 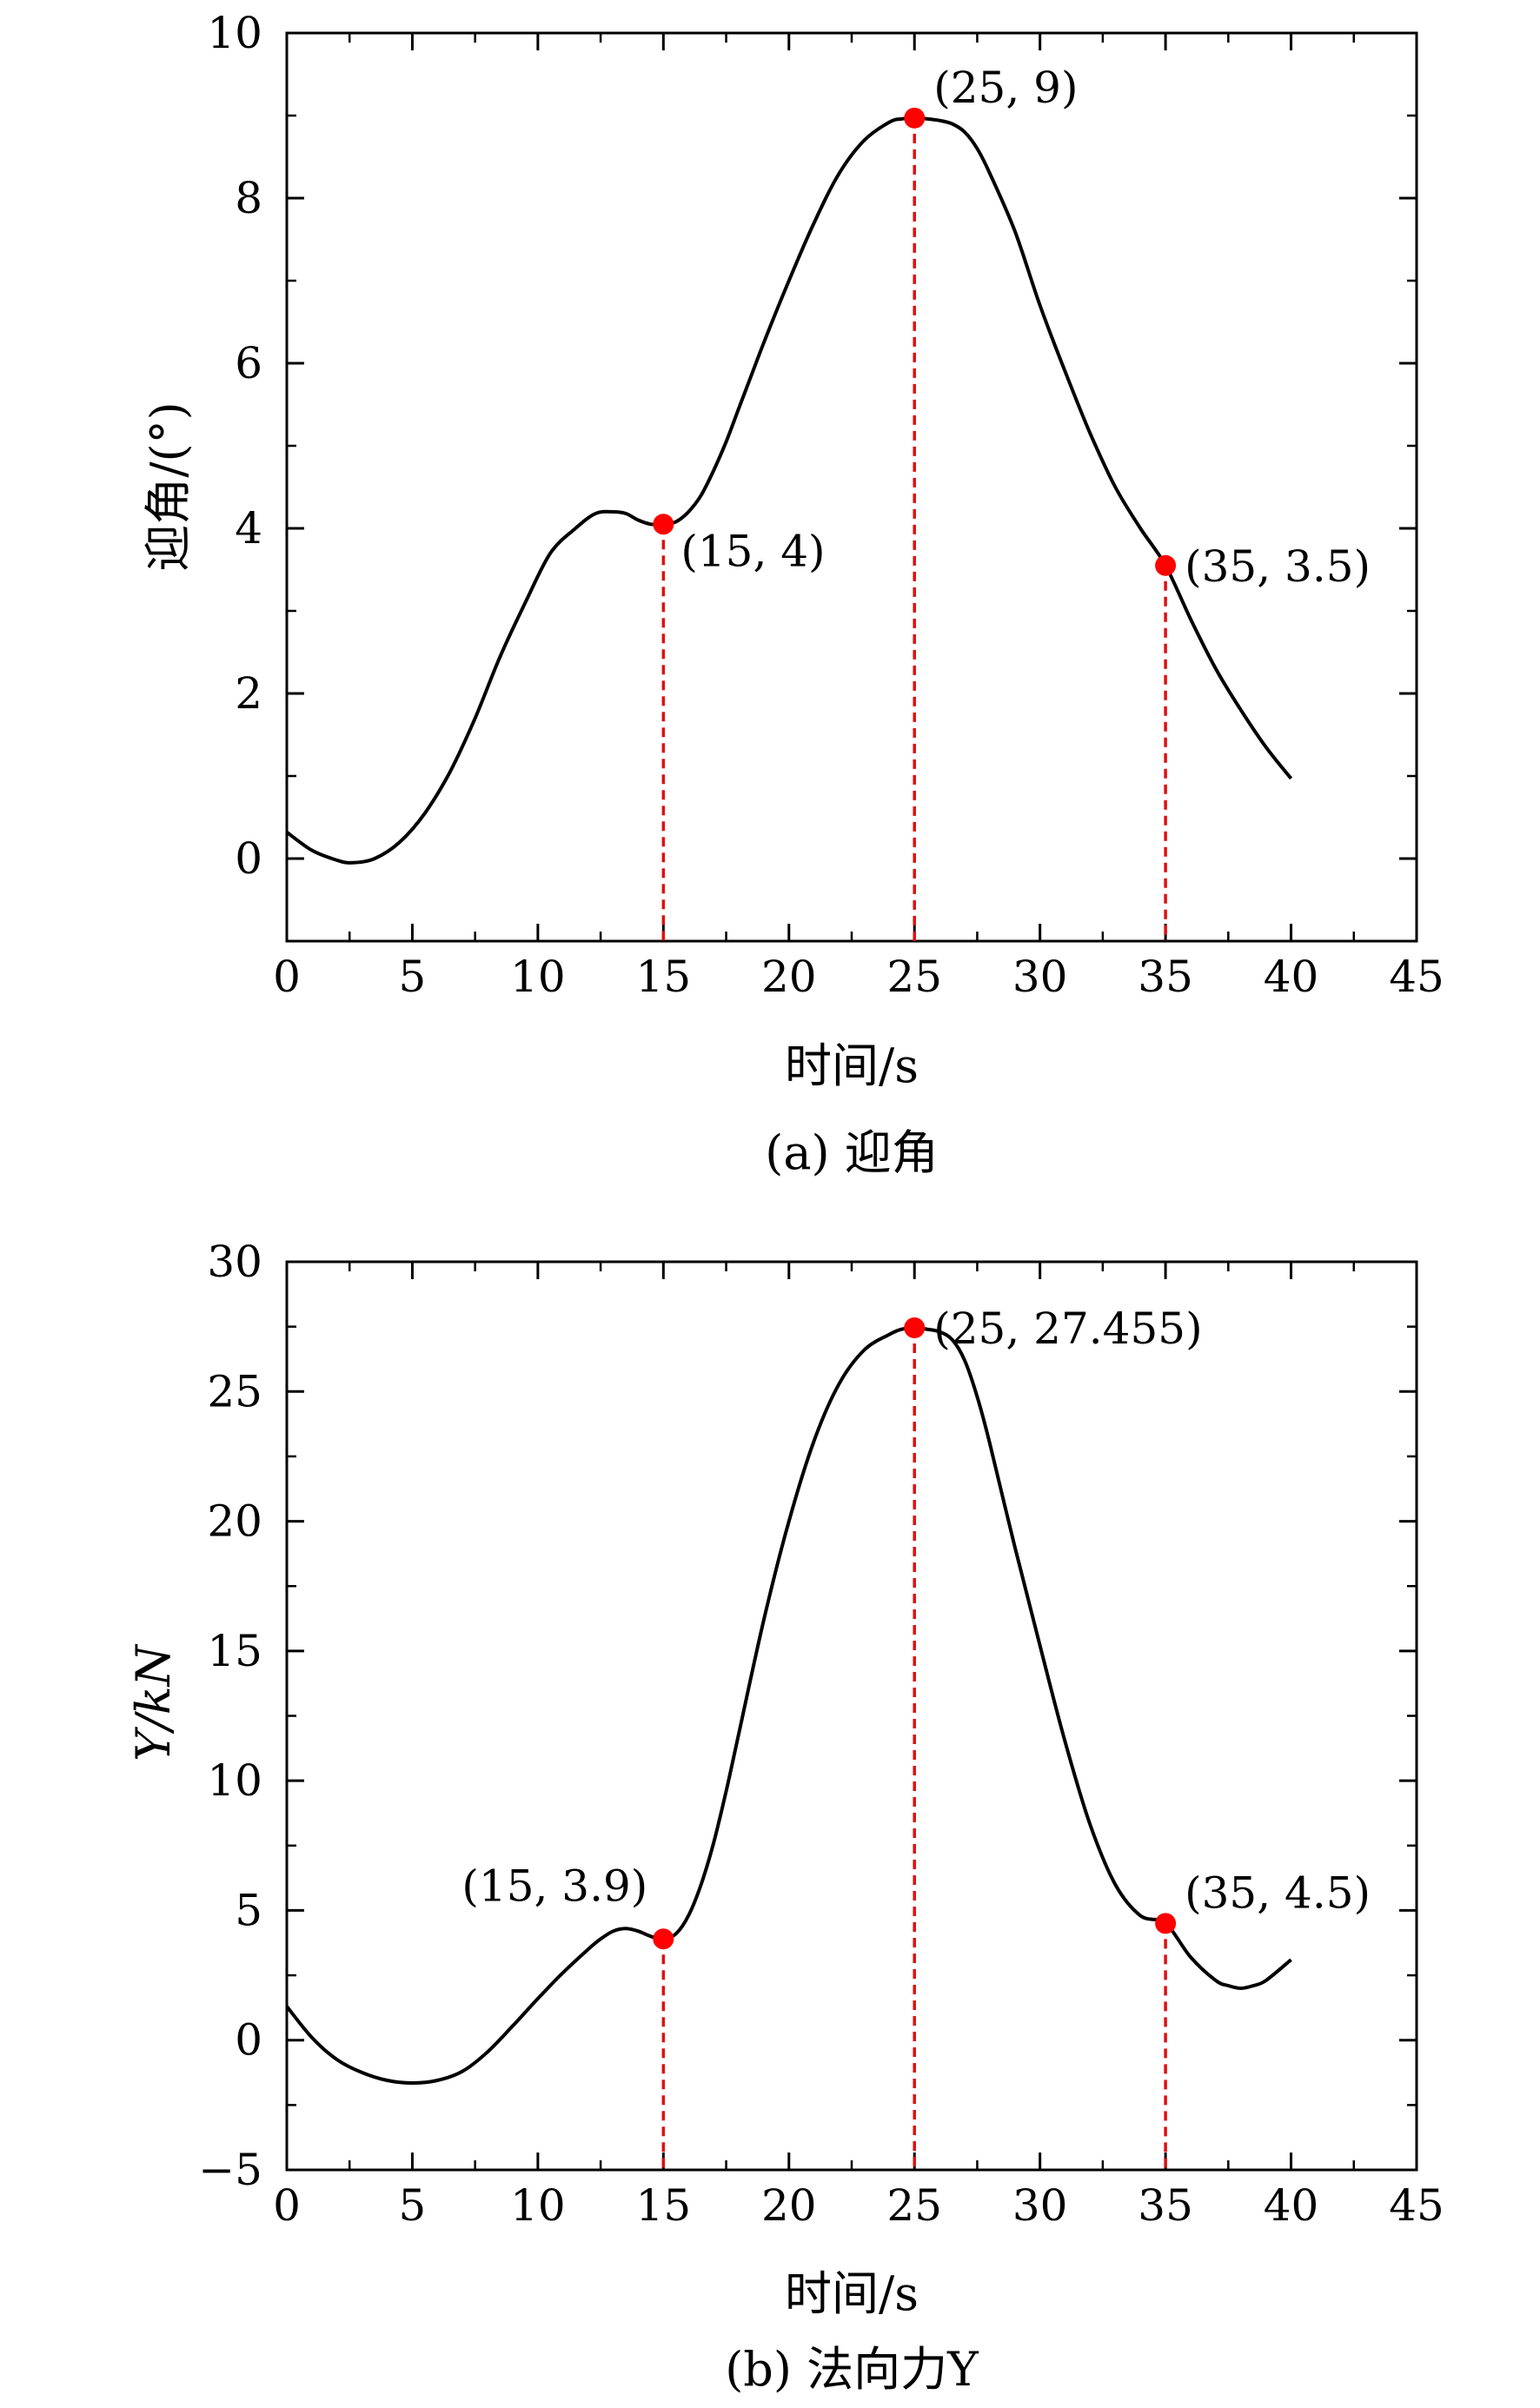 I want to click on y-tick-label: 25, so click(x=234, y=1391).